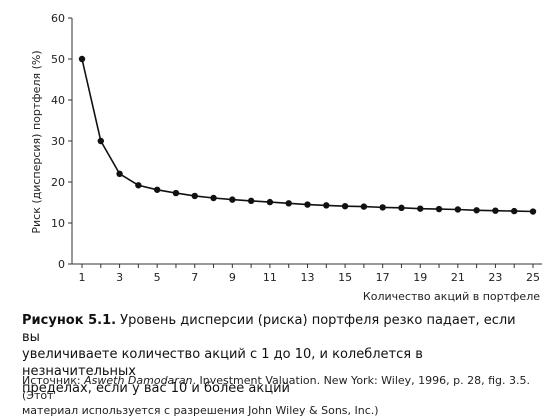 The width and height of the screenshot is (545, 418). I want to click on y-tick-label: 0, so click(61, 264).